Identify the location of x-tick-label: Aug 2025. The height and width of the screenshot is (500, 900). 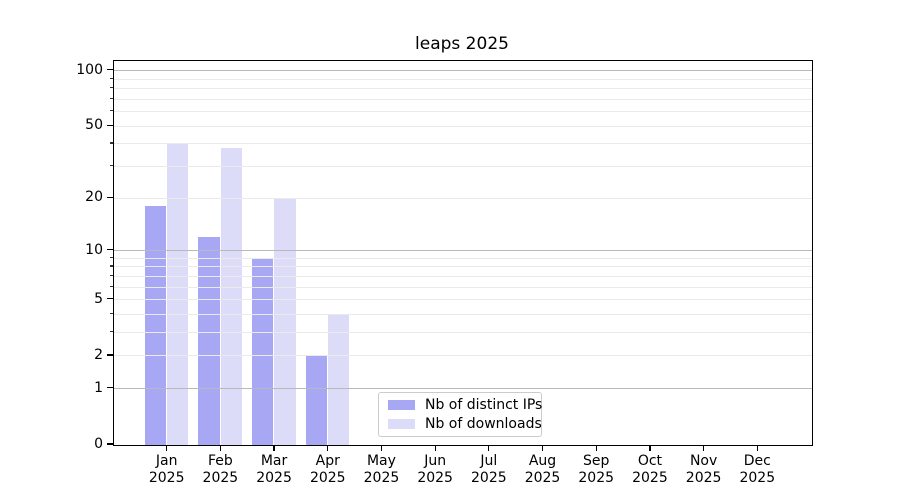
(542, 469).